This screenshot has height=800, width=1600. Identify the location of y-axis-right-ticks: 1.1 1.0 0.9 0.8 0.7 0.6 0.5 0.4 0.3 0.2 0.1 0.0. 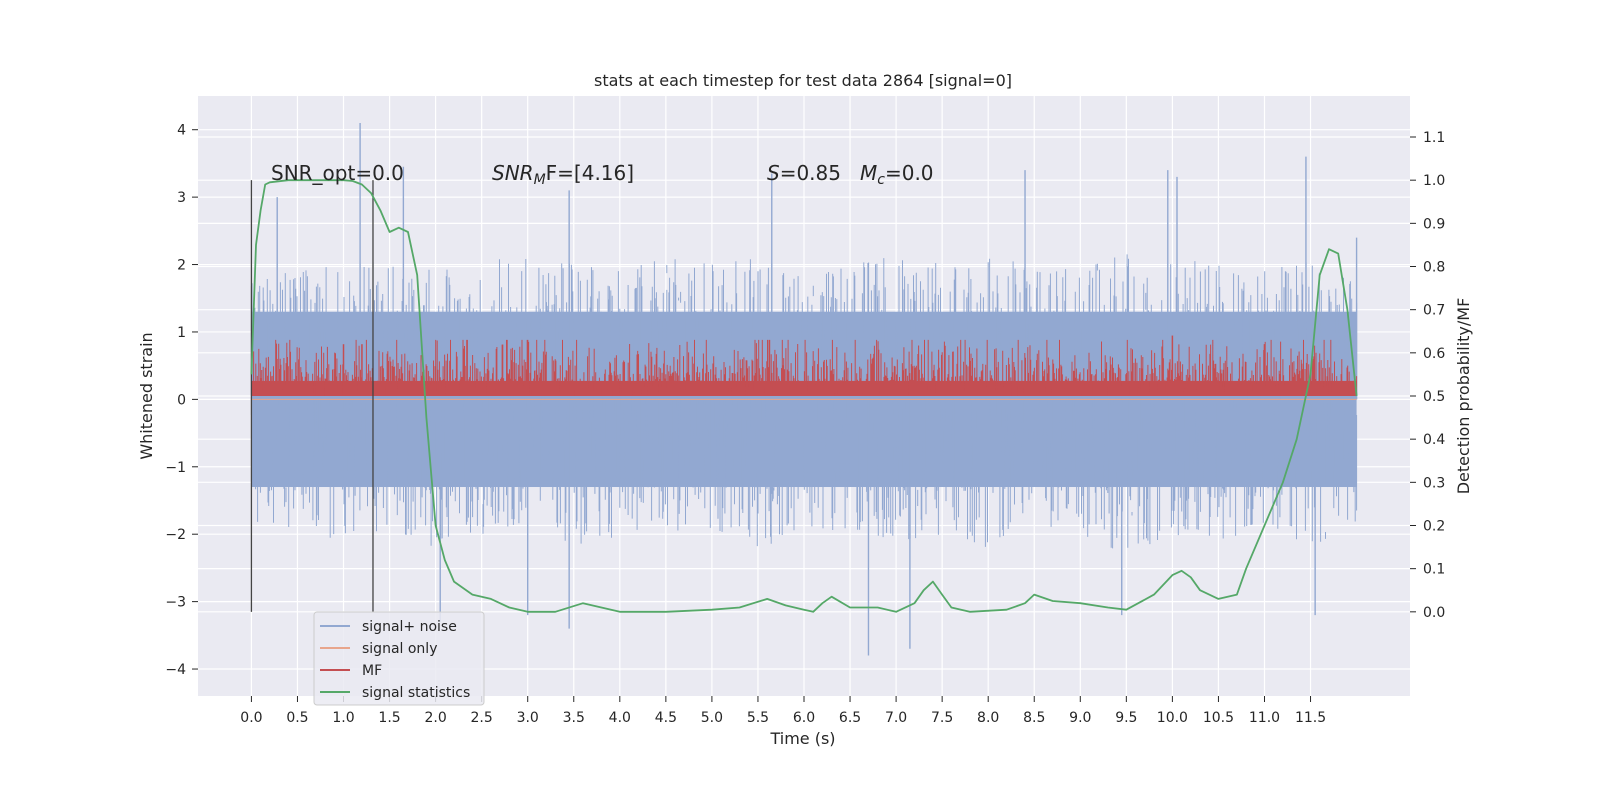
(1427, 375).